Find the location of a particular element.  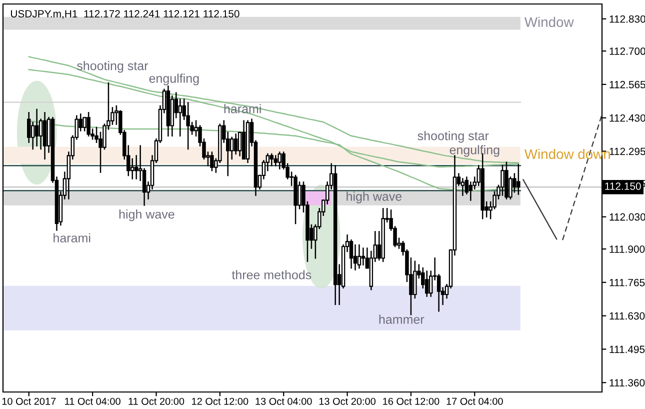

y-tick-label: 112.295 is located at coordinates (627, 152).